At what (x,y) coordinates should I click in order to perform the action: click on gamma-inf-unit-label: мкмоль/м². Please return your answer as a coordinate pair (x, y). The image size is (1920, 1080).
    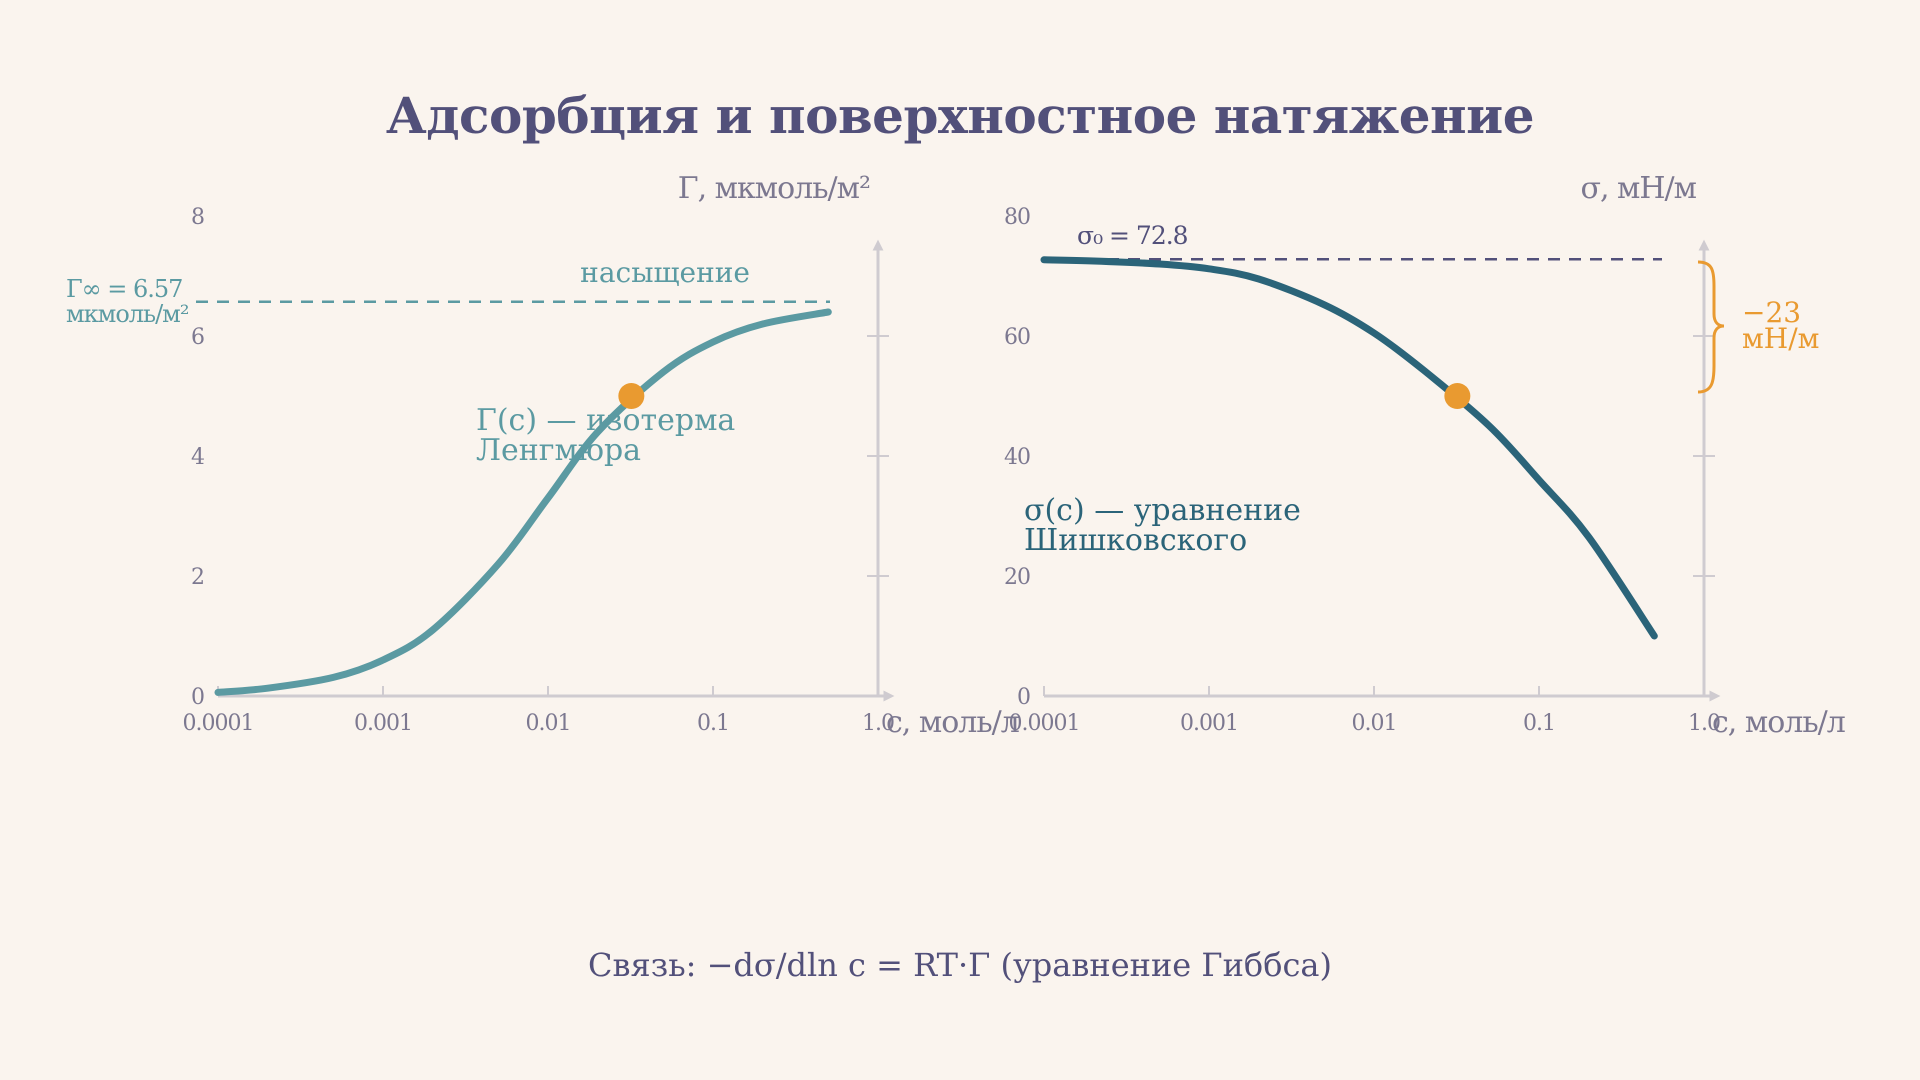
    Looking at the image, I should click on (127, 314).